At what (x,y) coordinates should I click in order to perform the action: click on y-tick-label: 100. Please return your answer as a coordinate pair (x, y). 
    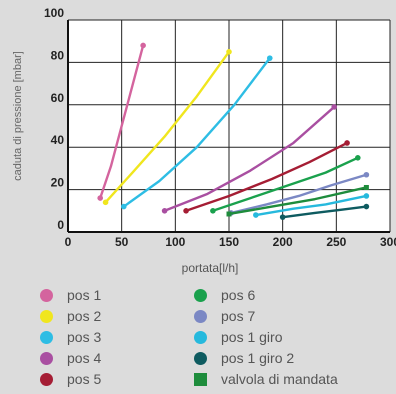
    Looking at the image, I should click on (54, 13).